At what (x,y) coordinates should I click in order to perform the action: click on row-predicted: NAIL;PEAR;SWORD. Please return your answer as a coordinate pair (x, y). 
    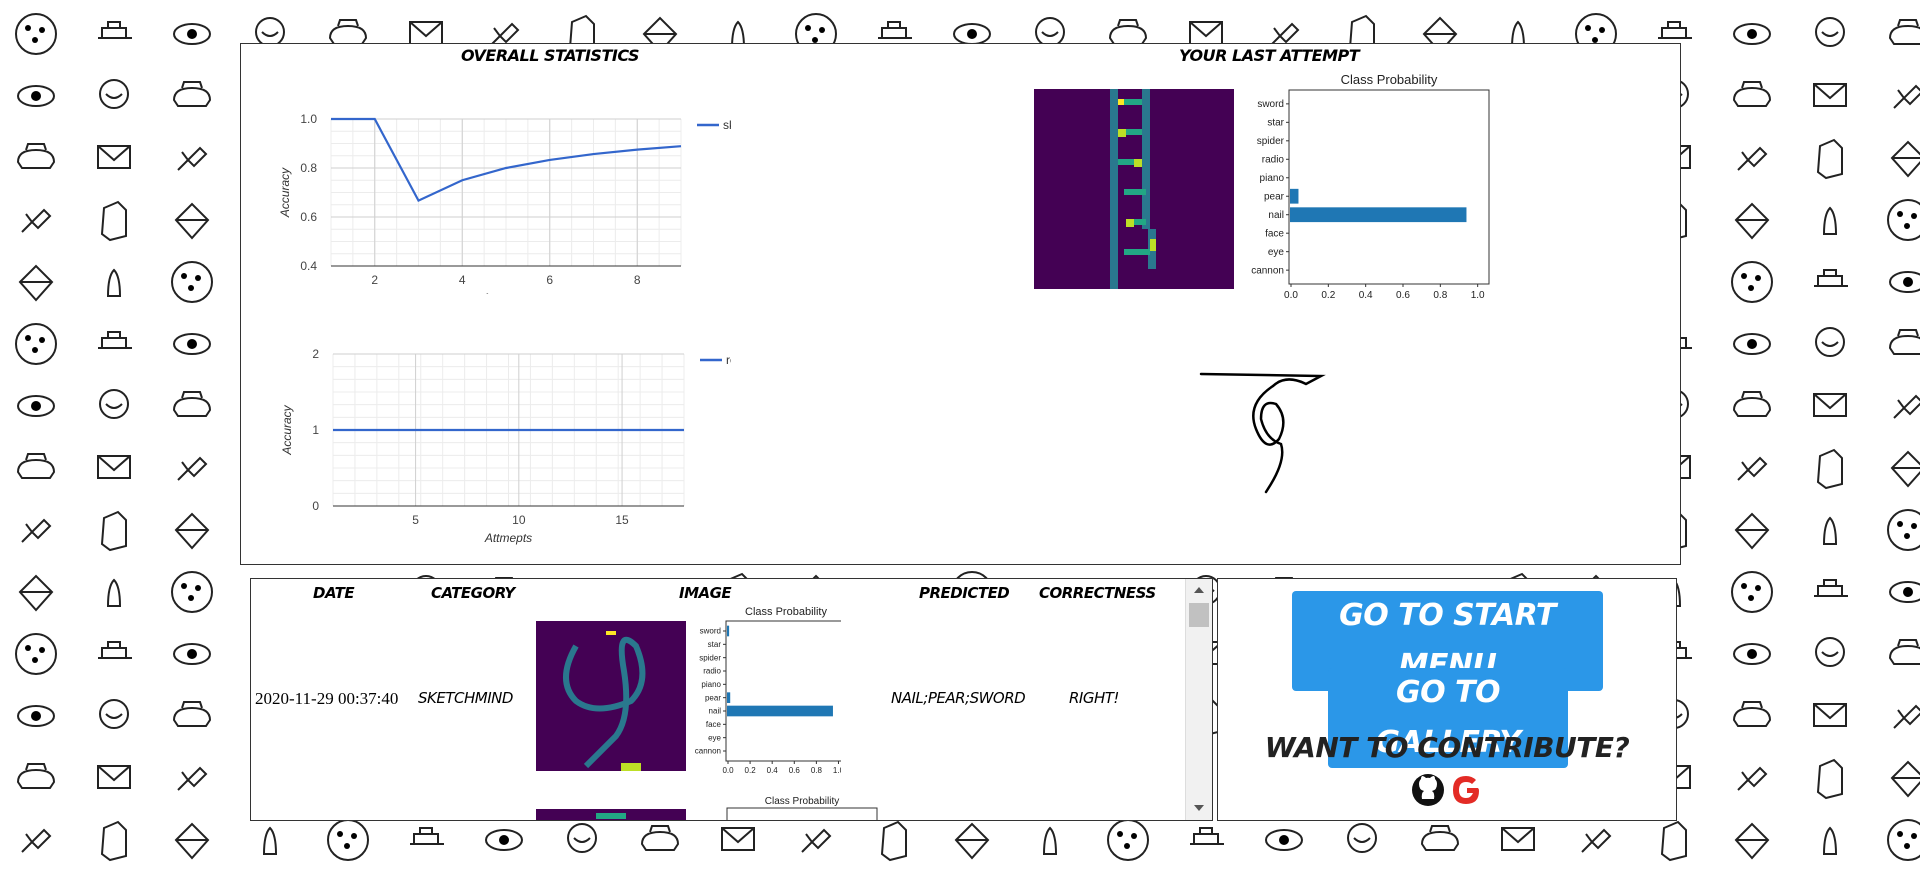
    Looking at the image, I should click on (958, 698).